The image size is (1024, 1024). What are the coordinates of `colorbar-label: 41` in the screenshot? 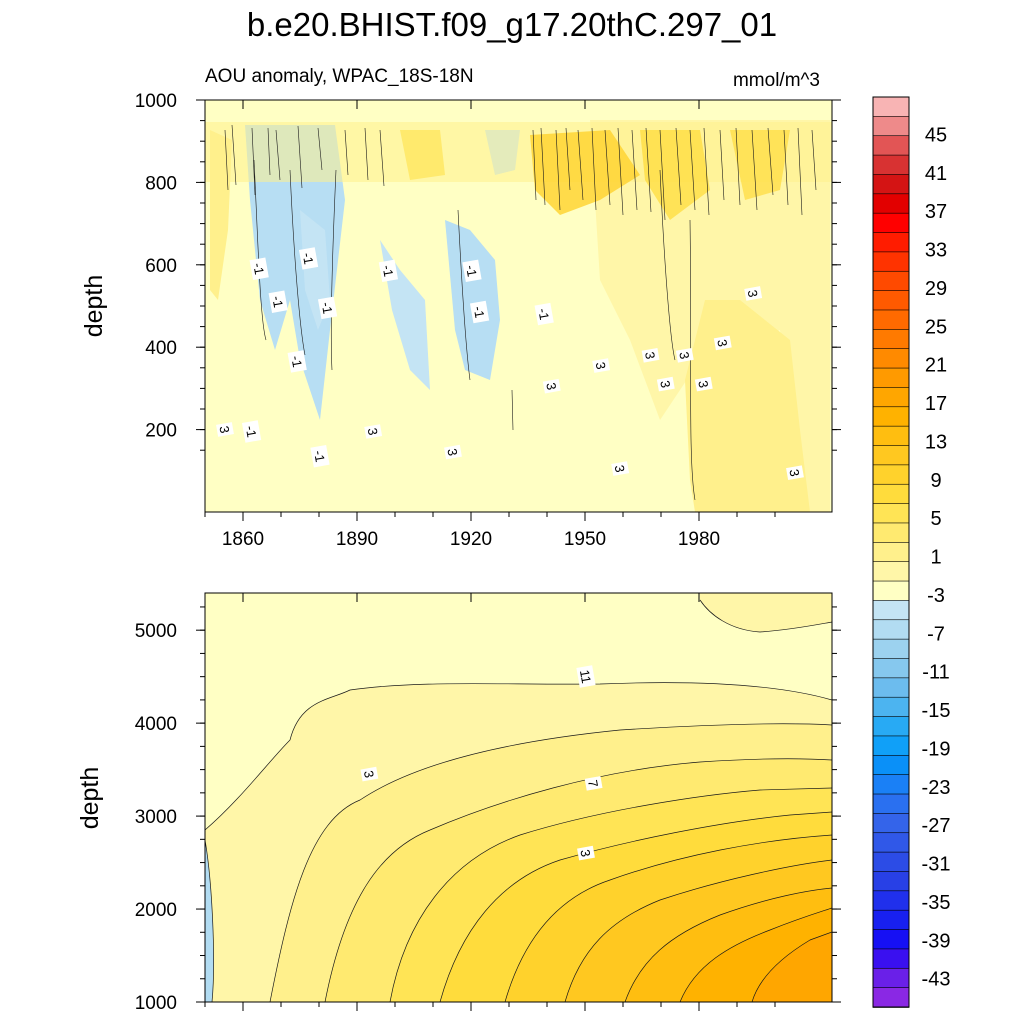 It's located at (936, 174).